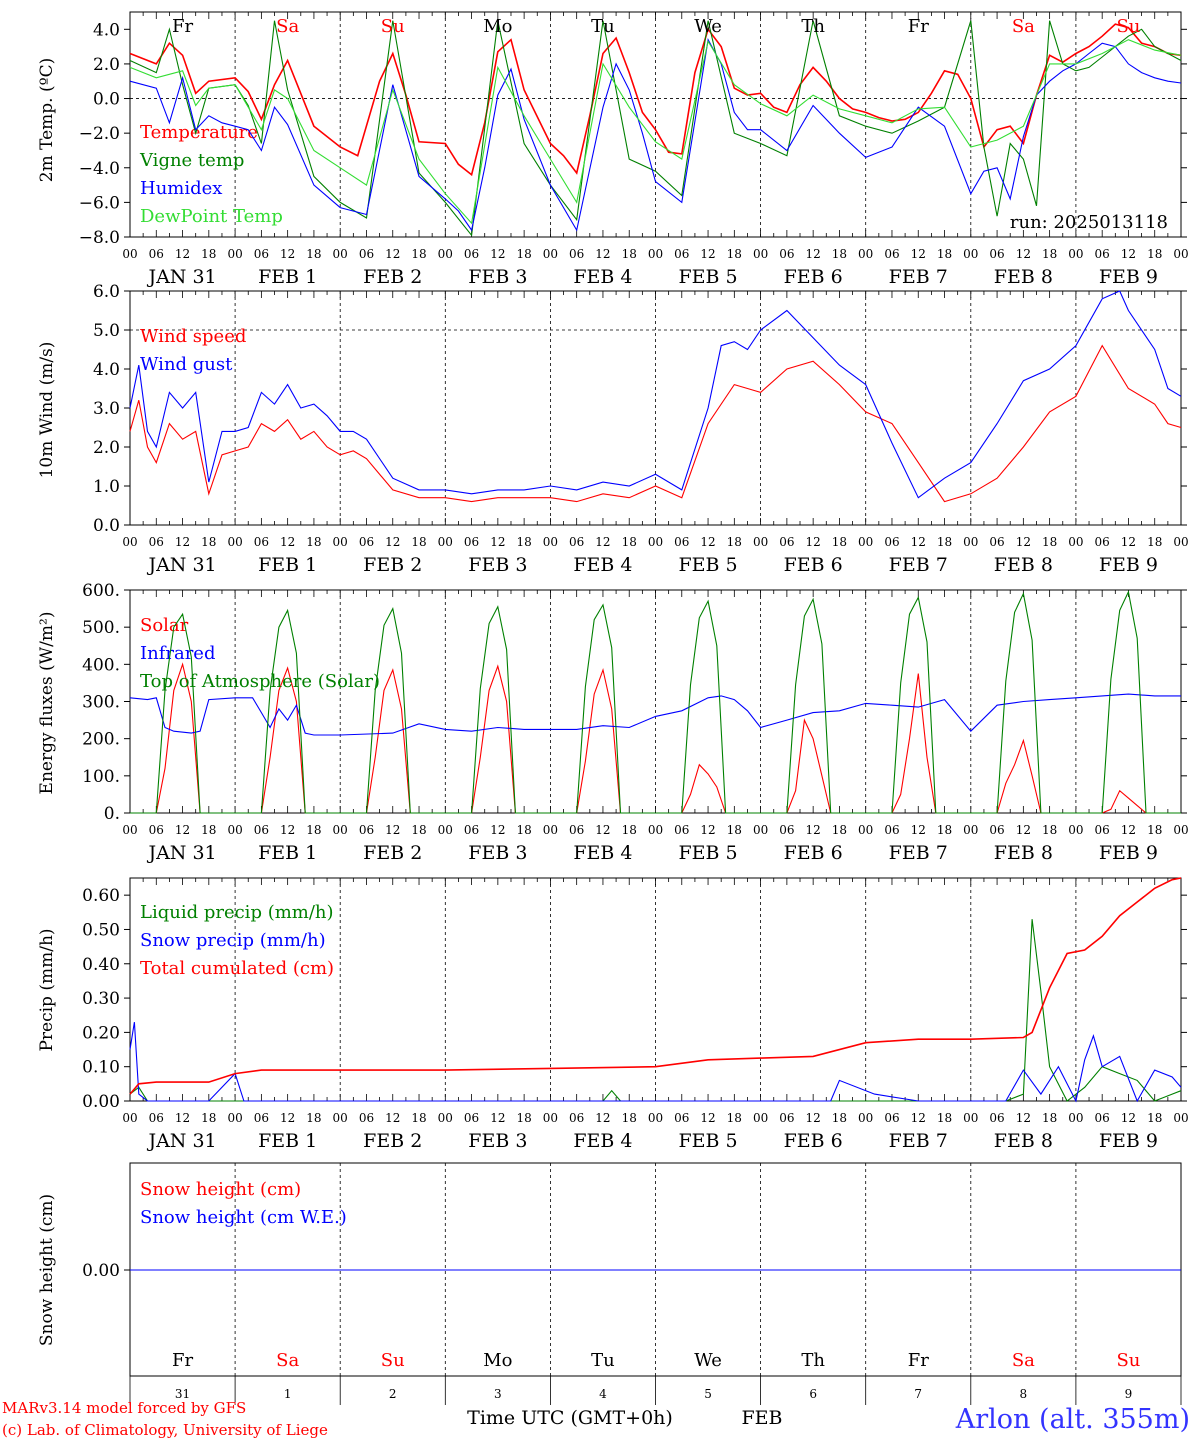  I want to click on date-label: FEB 4, so click(602, 853).